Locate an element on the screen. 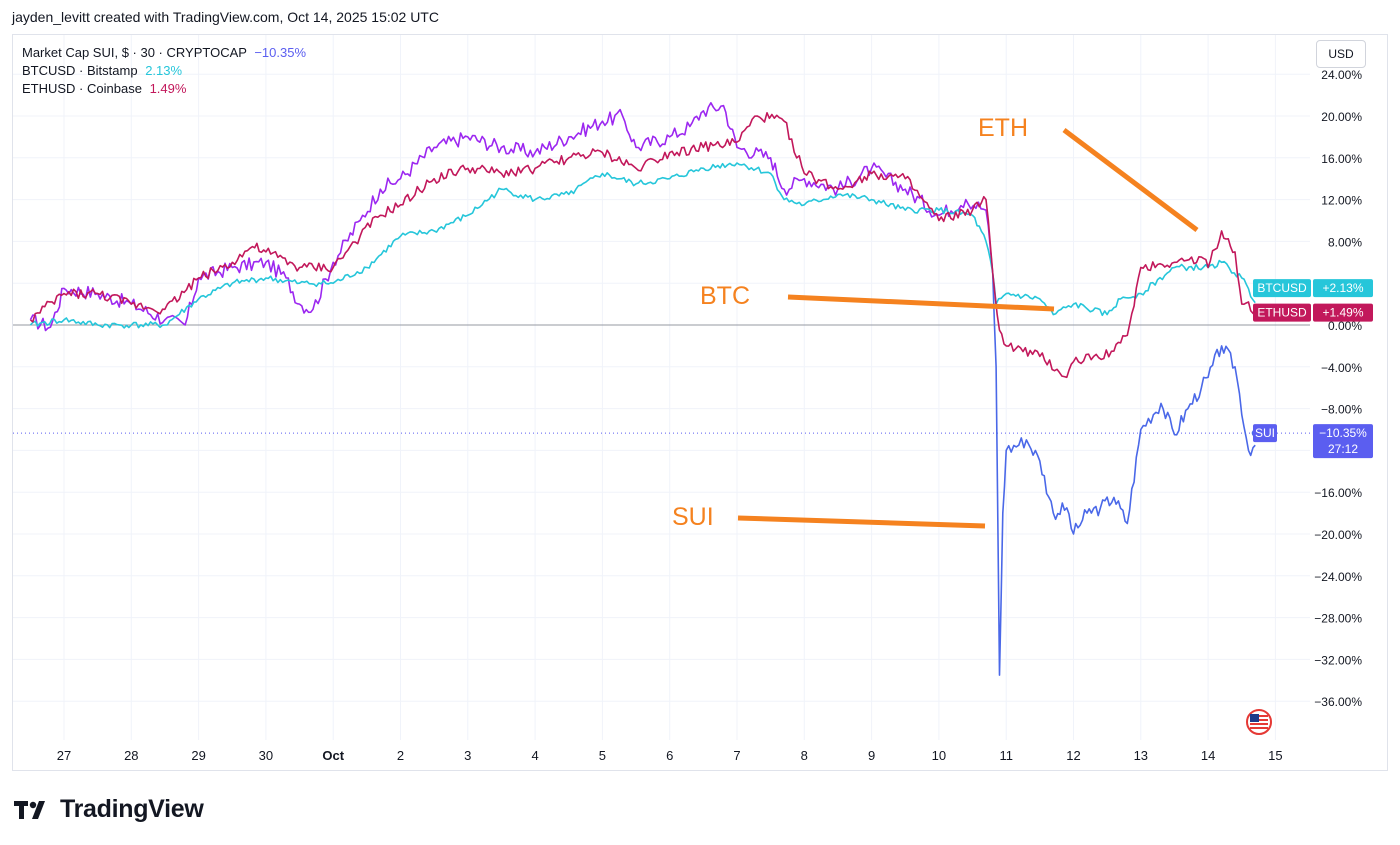  y-tick-label: 12.00% is located at coordinates (1341, 201).